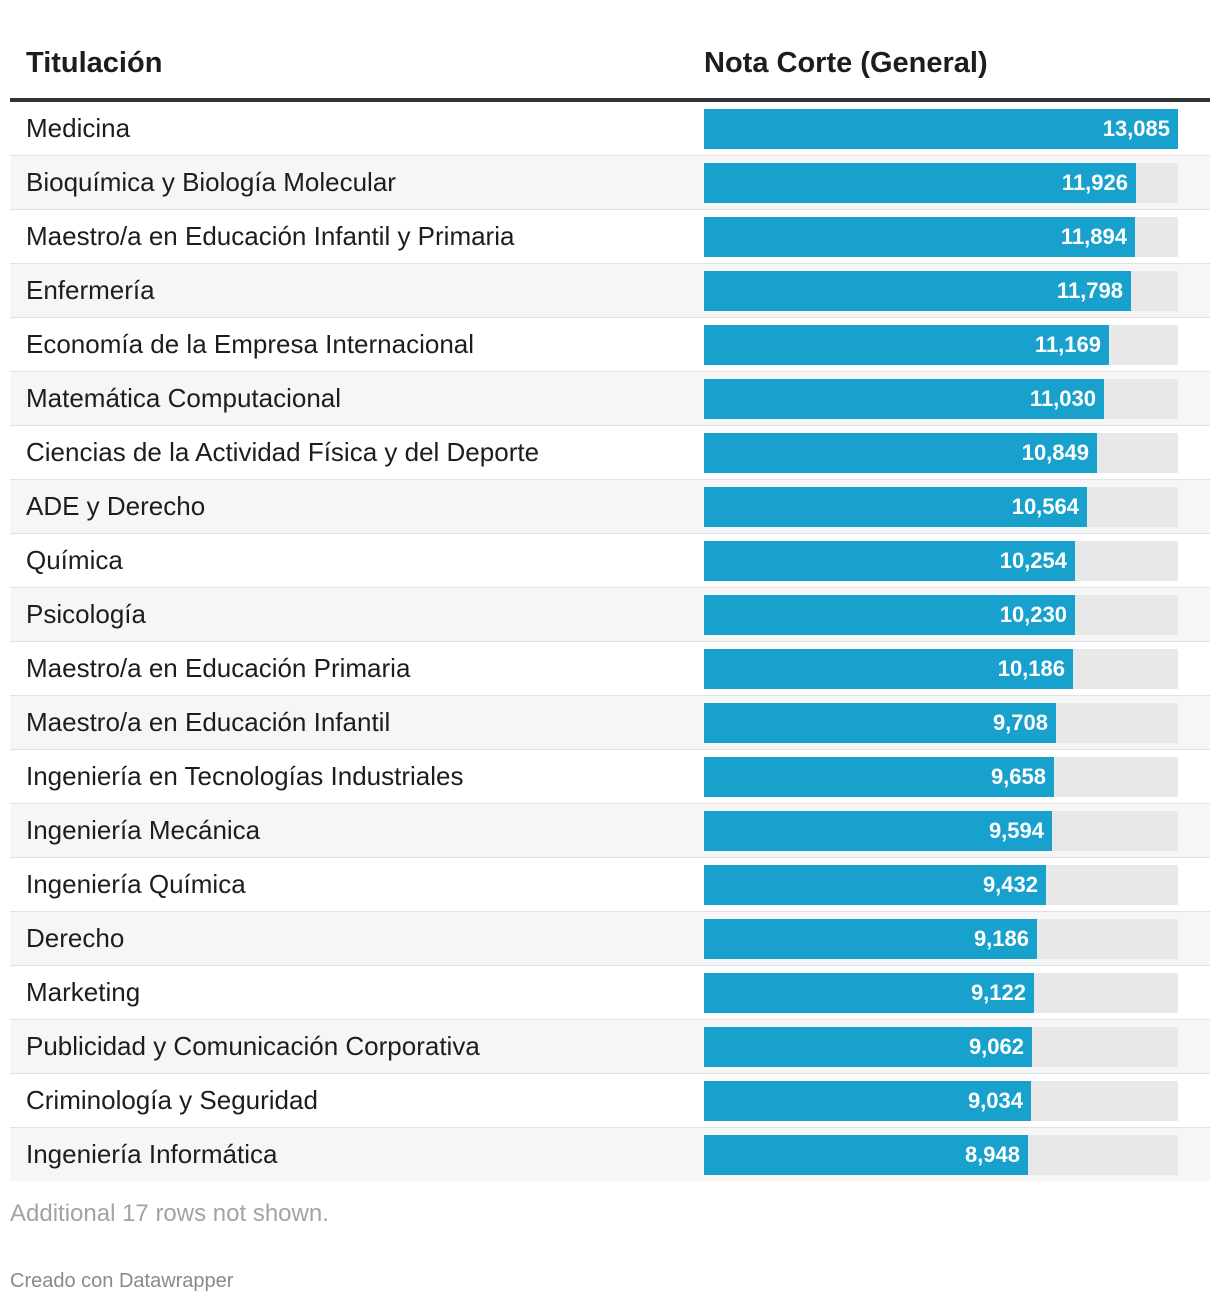 Image resolution: width=1220 pixels, height=1306 pixels. Describe the element at coordinates (888, 669) in the screenshot. I see `nota-corte-bar: 10,186` at that location.